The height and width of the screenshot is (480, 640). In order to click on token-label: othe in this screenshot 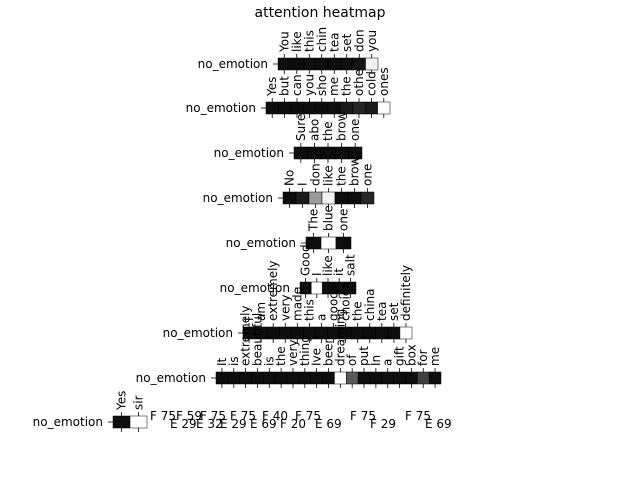, I will do `click(359, 82)`.